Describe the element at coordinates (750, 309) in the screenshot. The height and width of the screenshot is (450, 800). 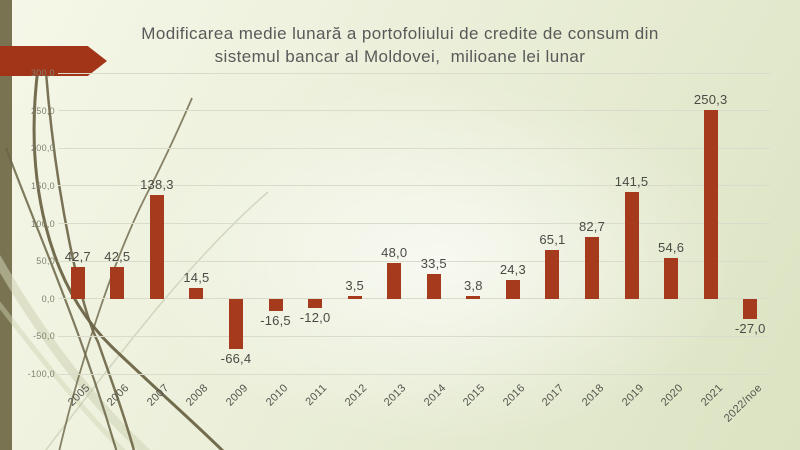
I see `bar-2022-noe` at that location.